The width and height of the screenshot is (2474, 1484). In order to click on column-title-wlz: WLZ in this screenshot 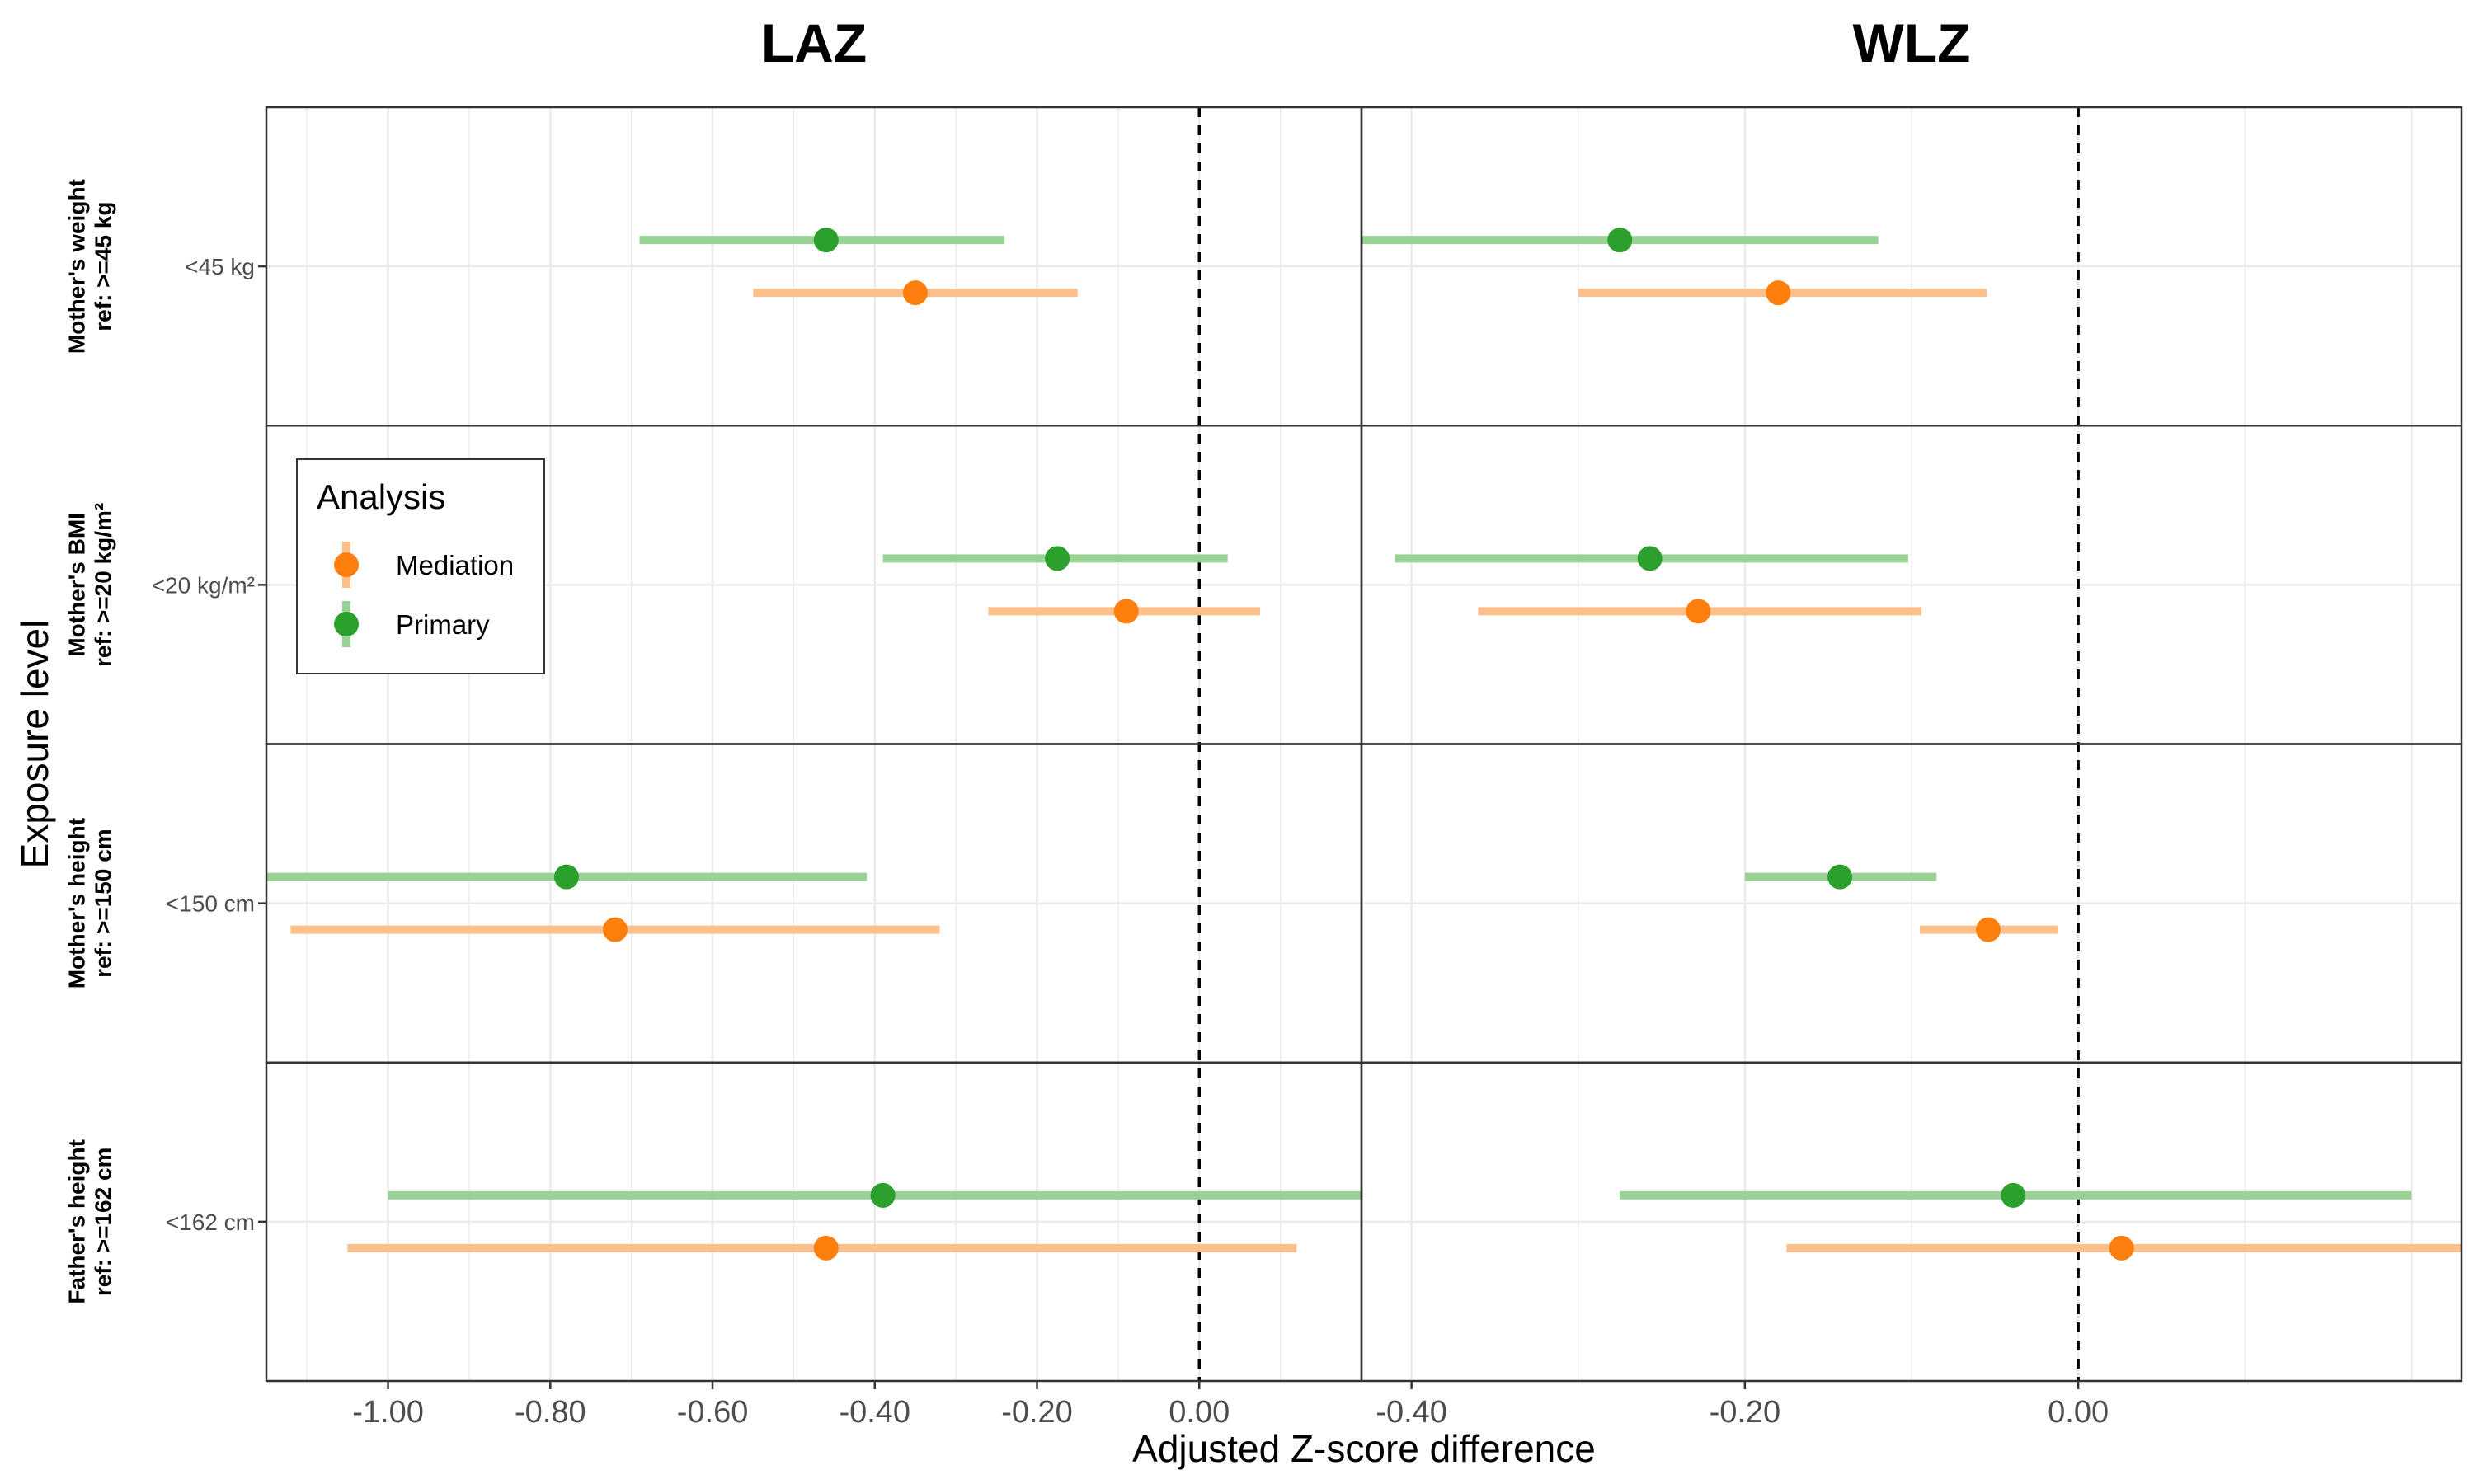, I will do `click(1912, 42)`.